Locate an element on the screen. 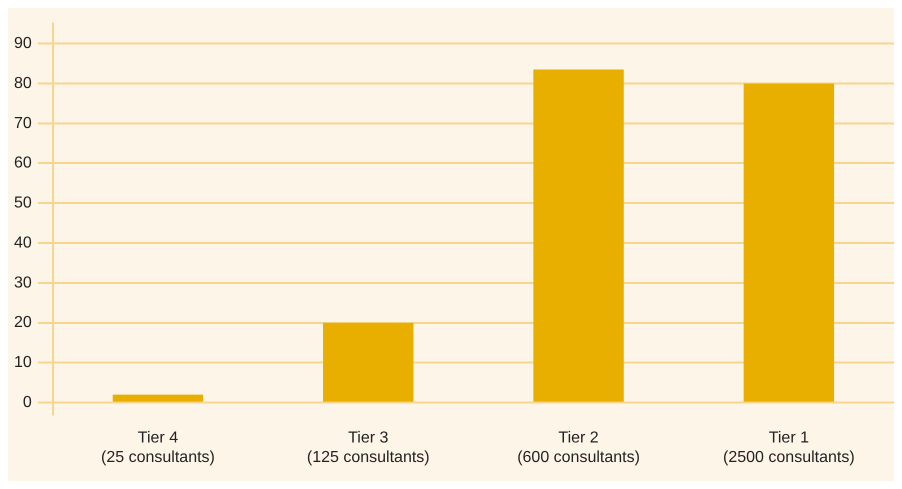  y-tick-label: 80 is located at coordinates (23, 83).